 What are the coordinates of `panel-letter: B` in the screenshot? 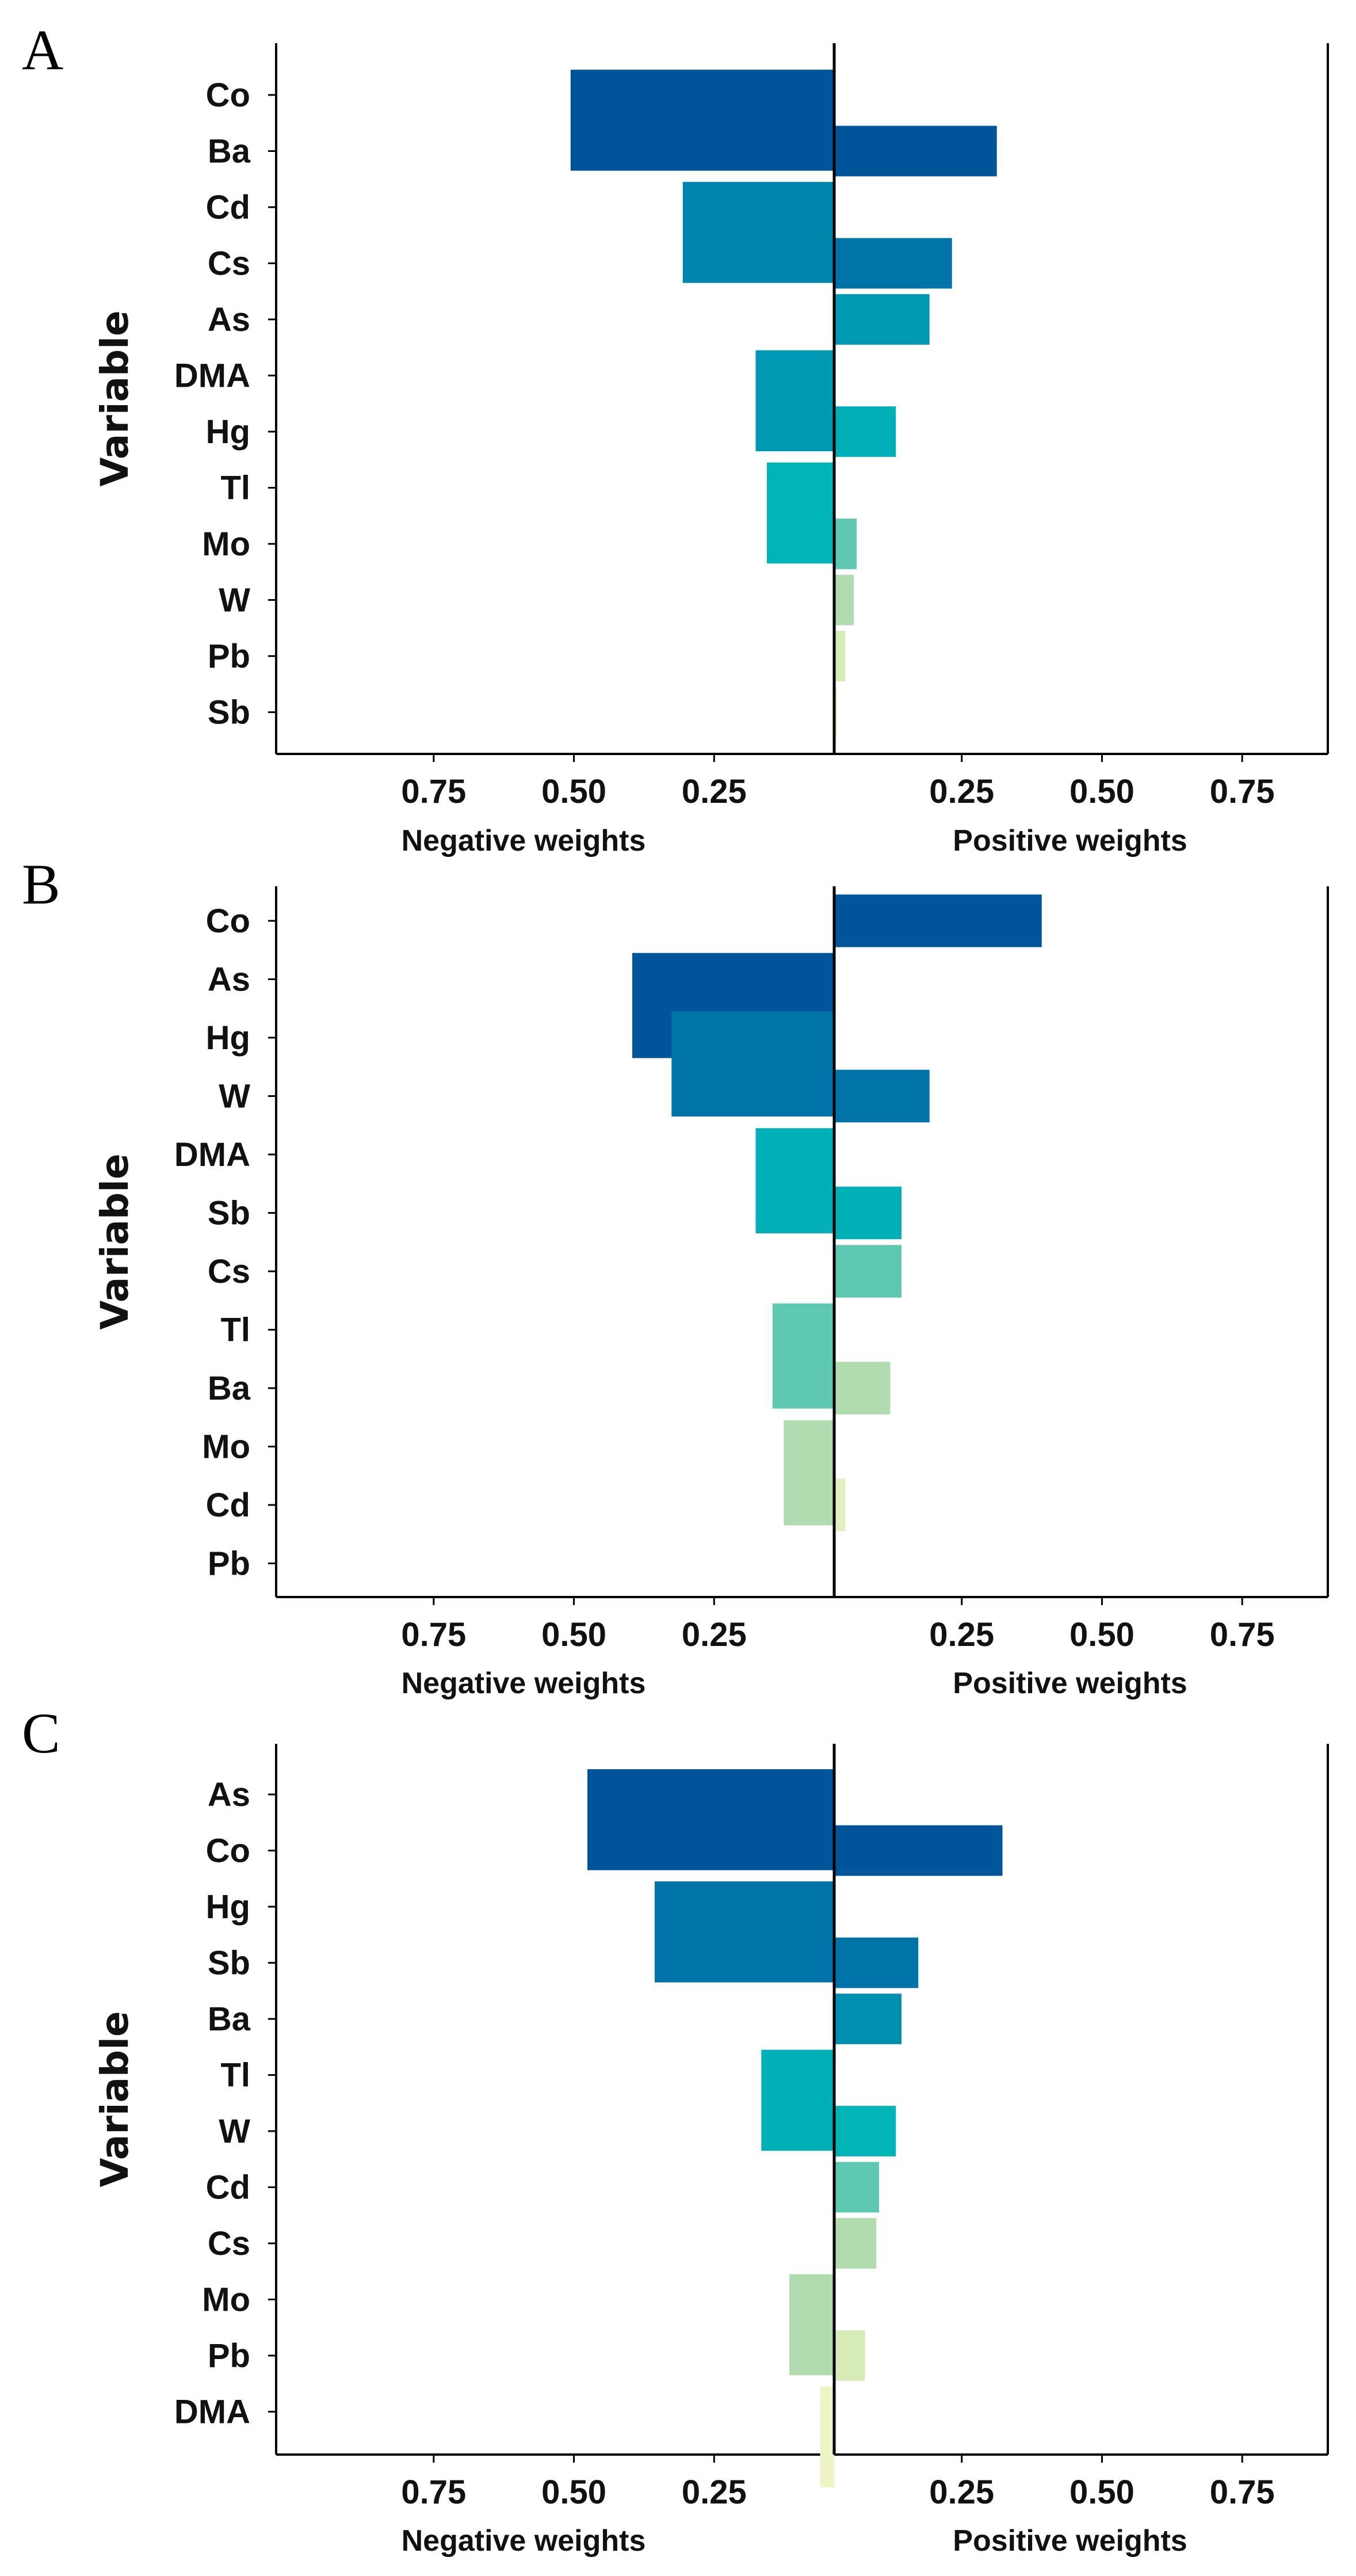 It's located at (41, 884).